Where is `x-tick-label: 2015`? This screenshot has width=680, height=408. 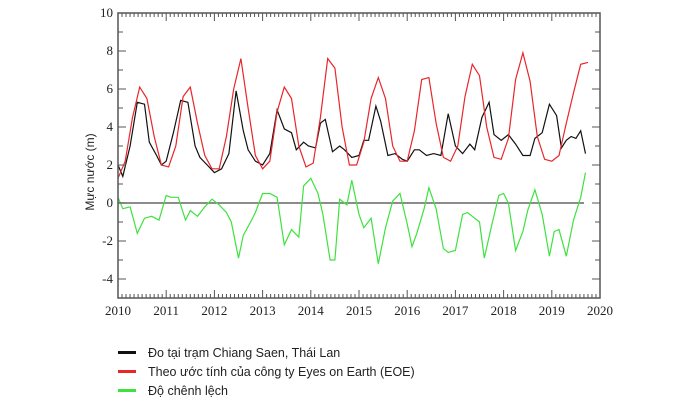 x-tick-label: 2015 is located at coordinates (359, 310).